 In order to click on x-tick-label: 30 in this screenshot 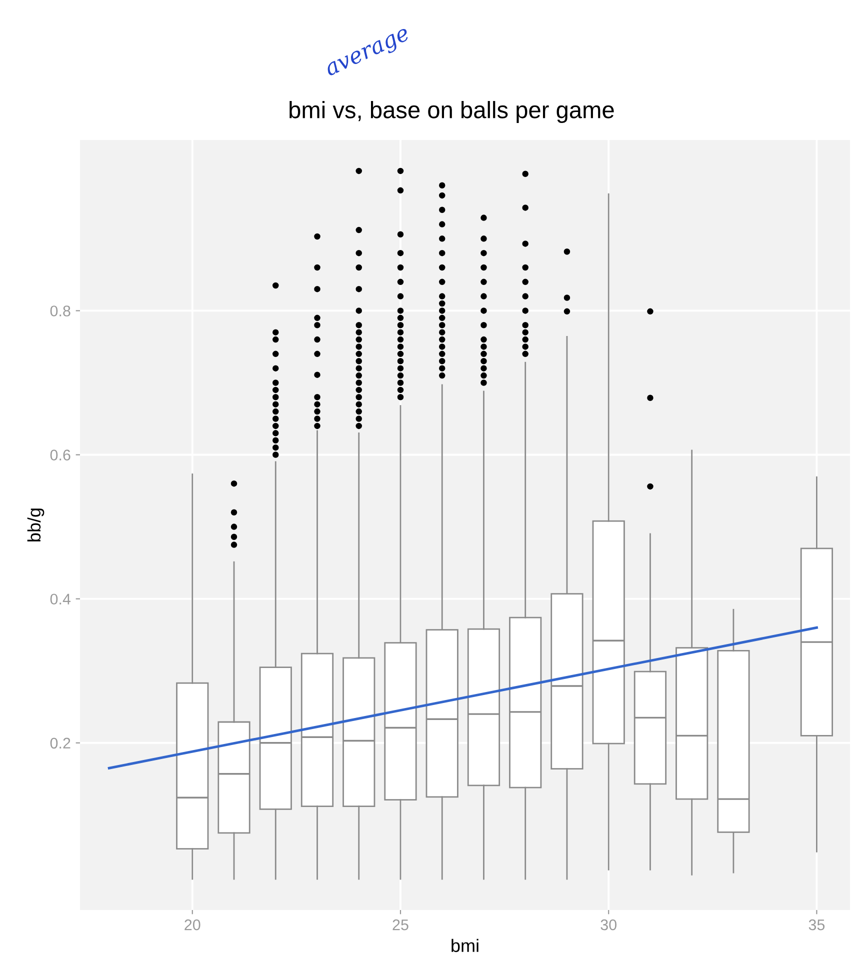, I will do `click(608, 924)`.